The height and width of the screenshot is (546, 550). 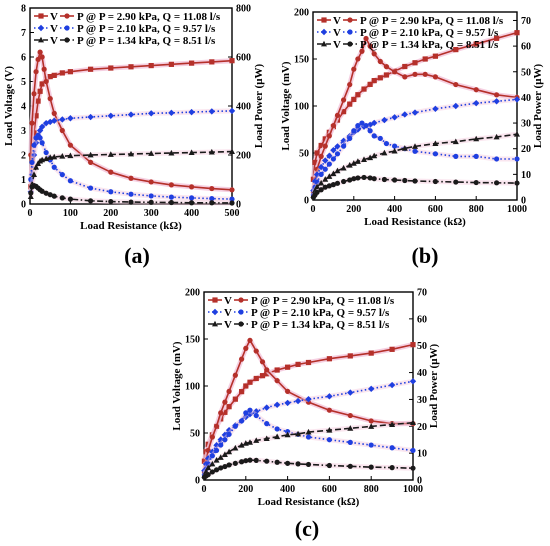 What do you see at coordinates (329, 489) in the screenshot?
I see `x-tick-label: 600` at bounding box center [329, 489].